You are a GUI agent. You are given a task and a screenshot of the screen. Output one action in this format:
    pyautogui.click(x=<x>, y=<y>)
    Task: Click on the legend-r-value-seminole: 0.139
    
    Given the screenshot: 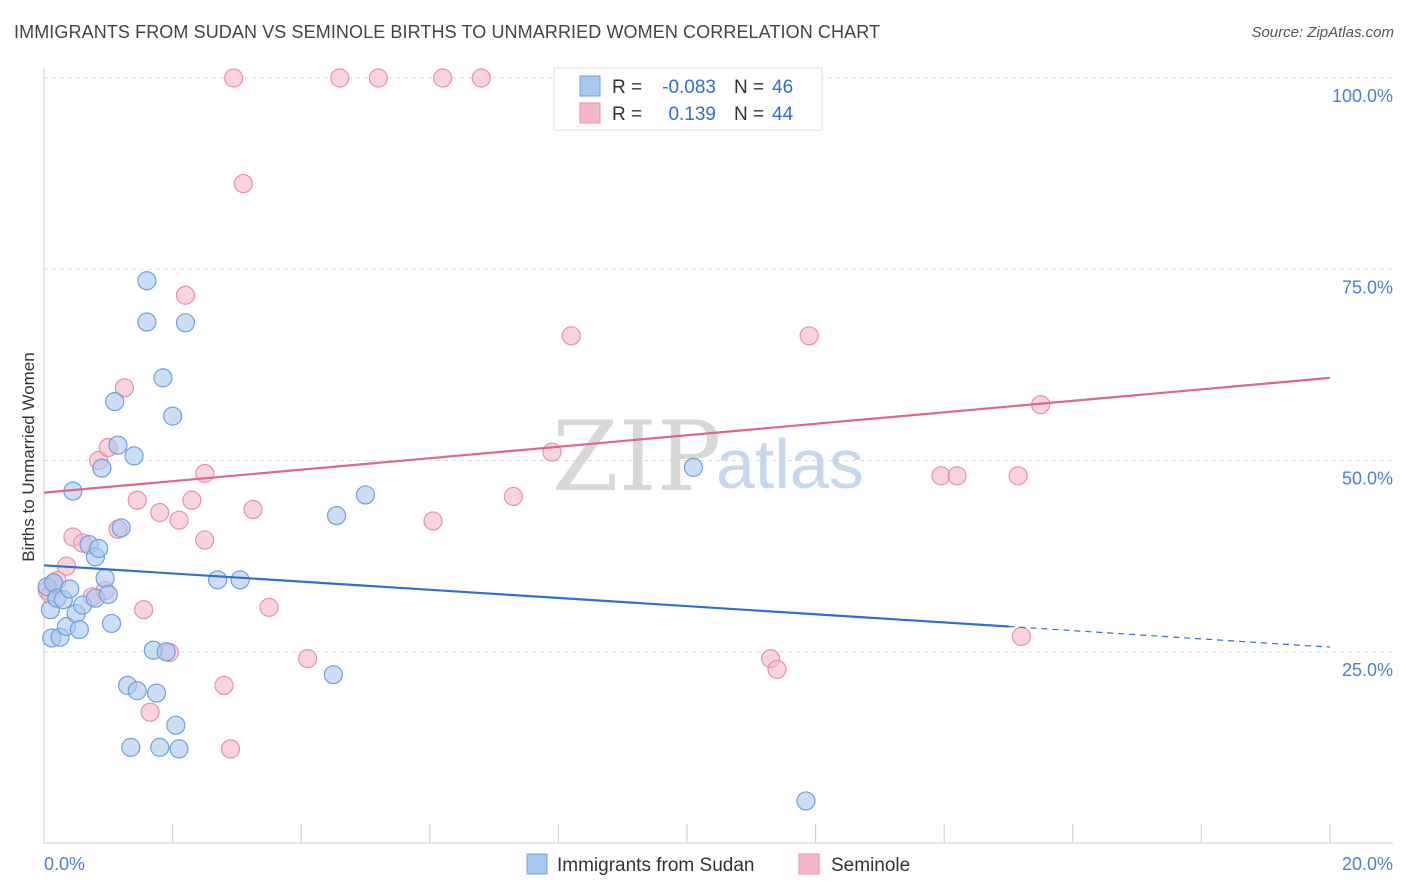 What is the action you would take?
    pyautogui.click(x=692, y=114)
    